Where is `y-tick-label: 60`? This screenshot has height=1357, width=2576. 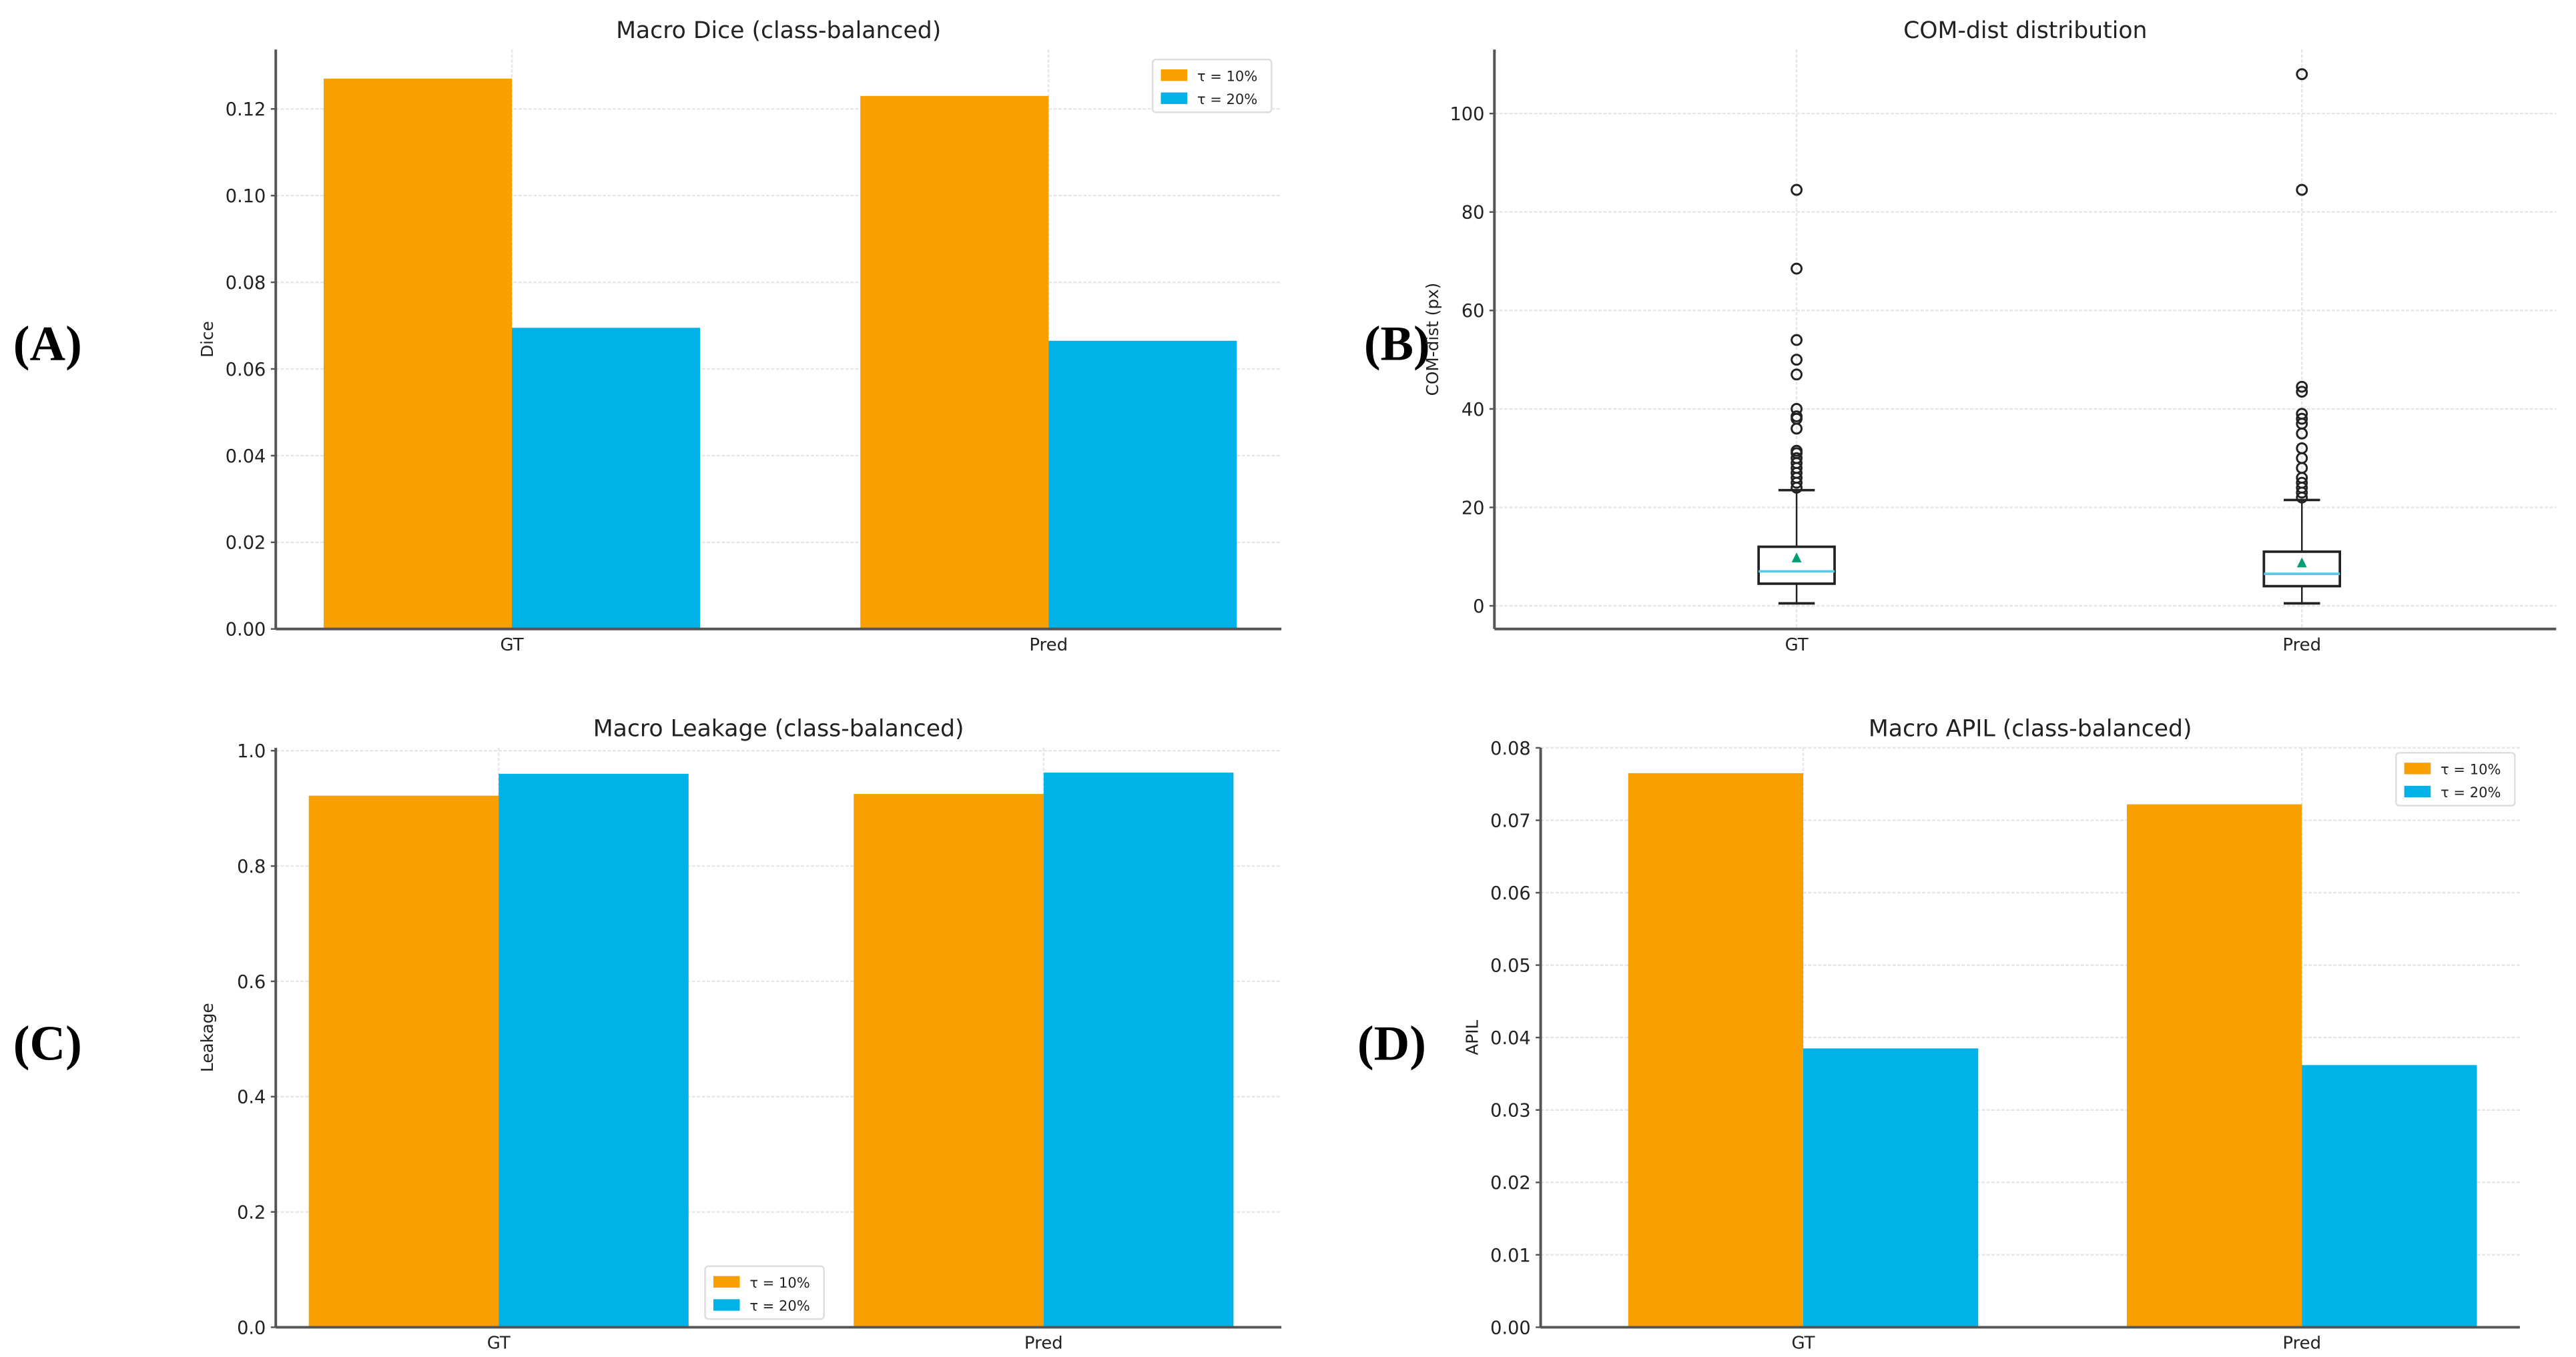 y-tick-label: 60 is located at coordinates (1473, 311).